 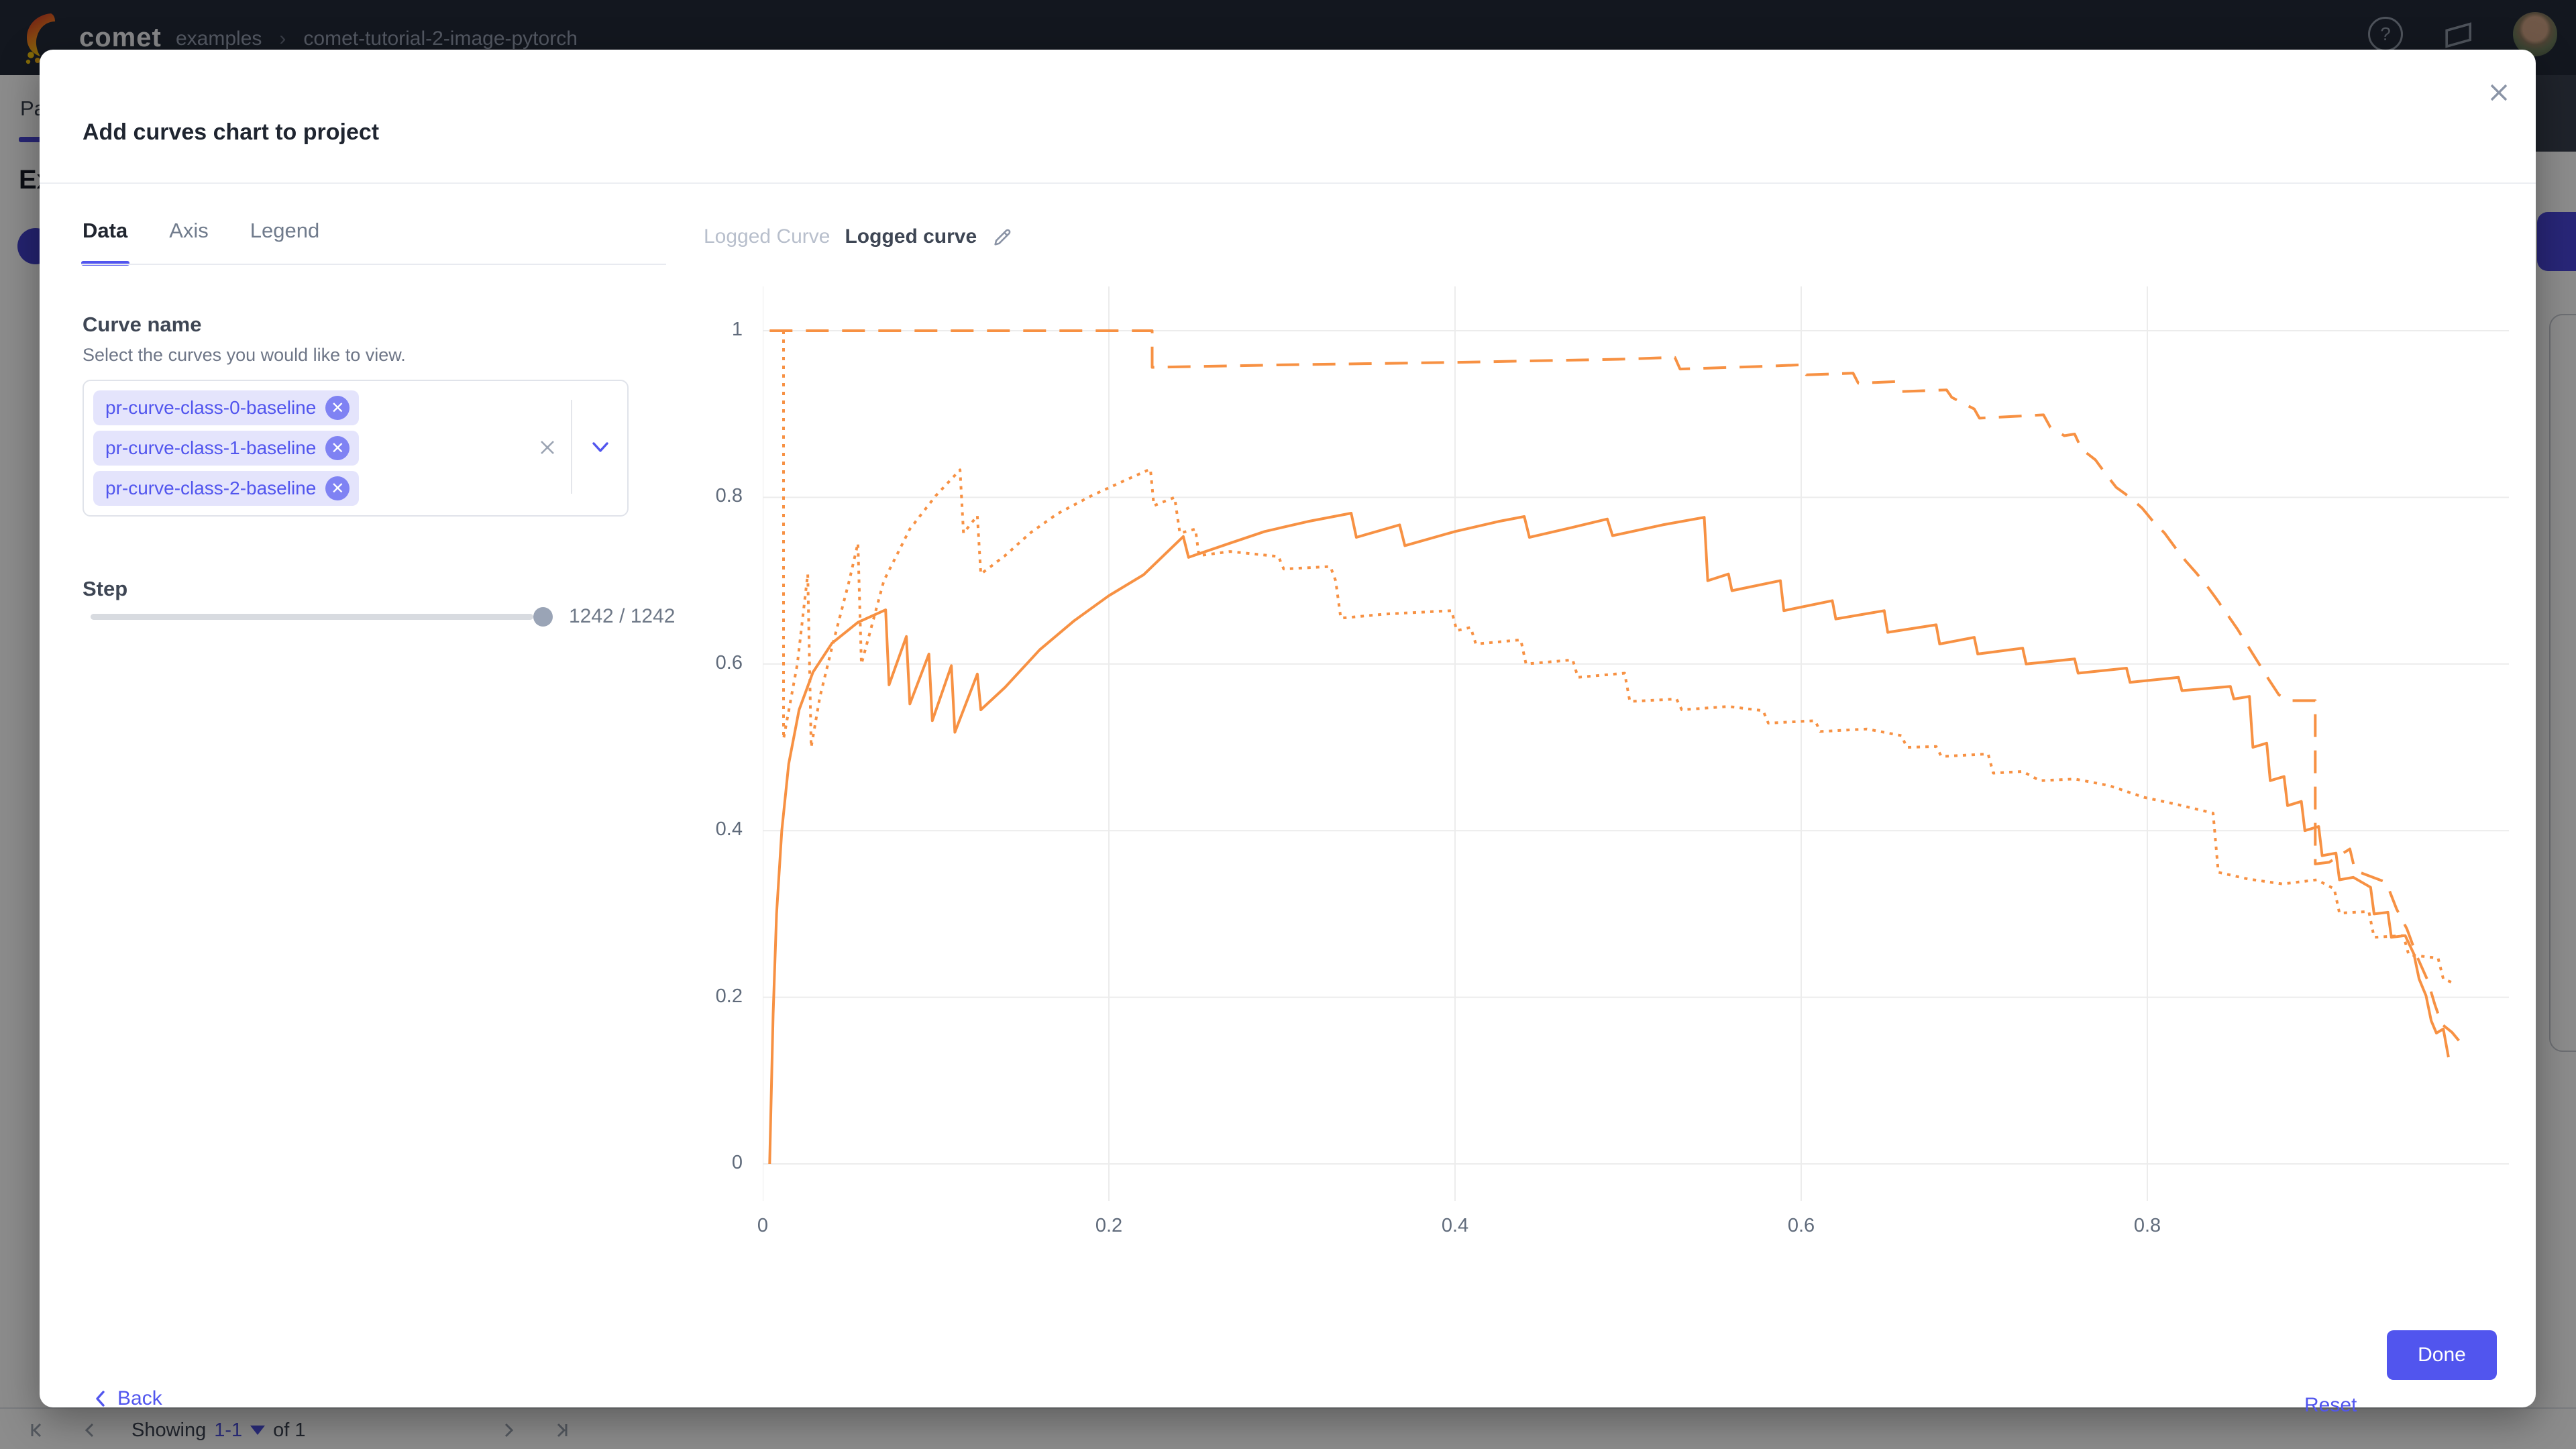 What do you see at coordinates (1288, 1428) in the screenshot?
I see `background-bottom-bar: Showing 1-1 of 1 000` at bounding box center [1288, 1428].